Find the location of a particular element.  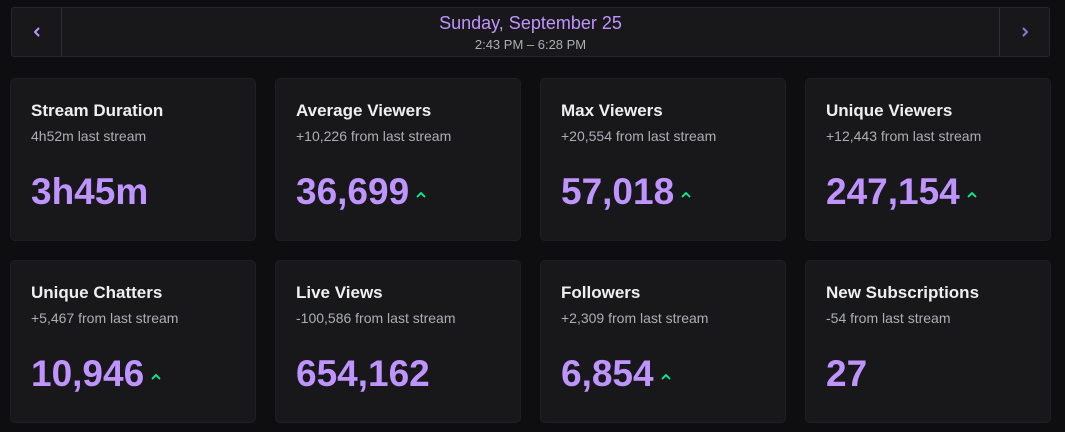

stream-date-display: Sunday, September 25 2:43 PM – 6:28 PM is located at coordinates (530, 32).